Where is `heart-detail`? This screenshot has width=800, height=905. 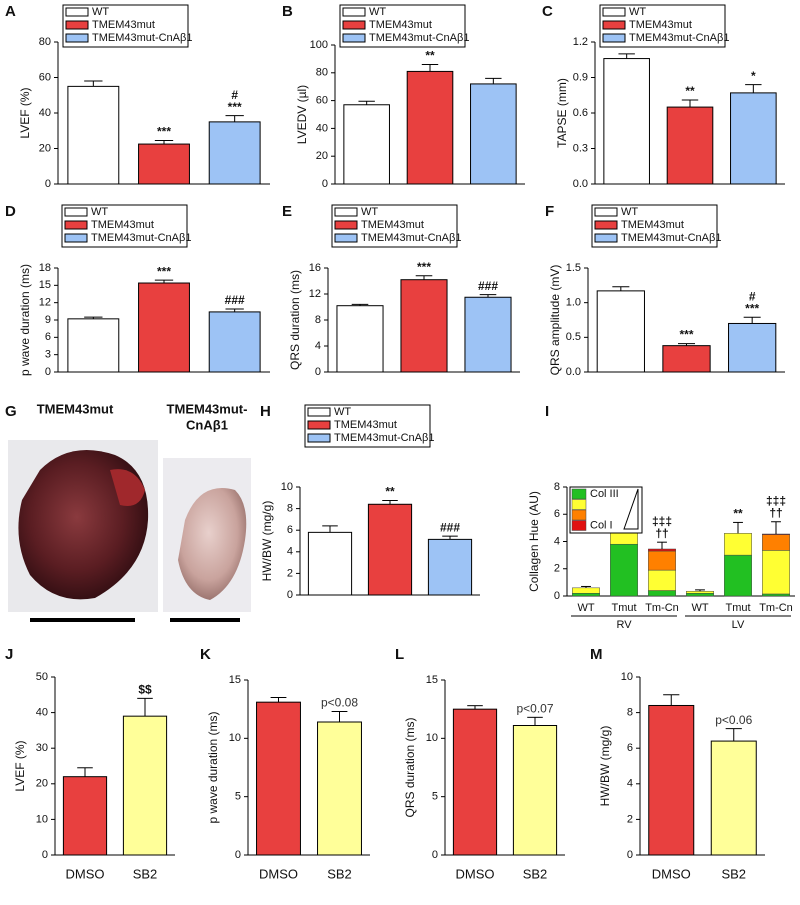
heart-detail is located at coordinates (127, 487).